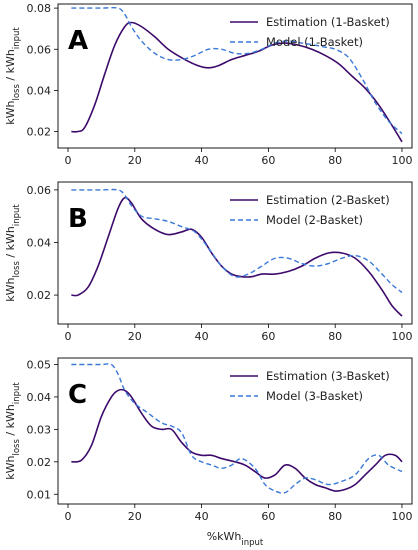 The height and width of the screenshot is (550, 418). Describe the element at coordinates (39, 364) in the screenshot. I see `y-tick-label: 0.05` at that location.